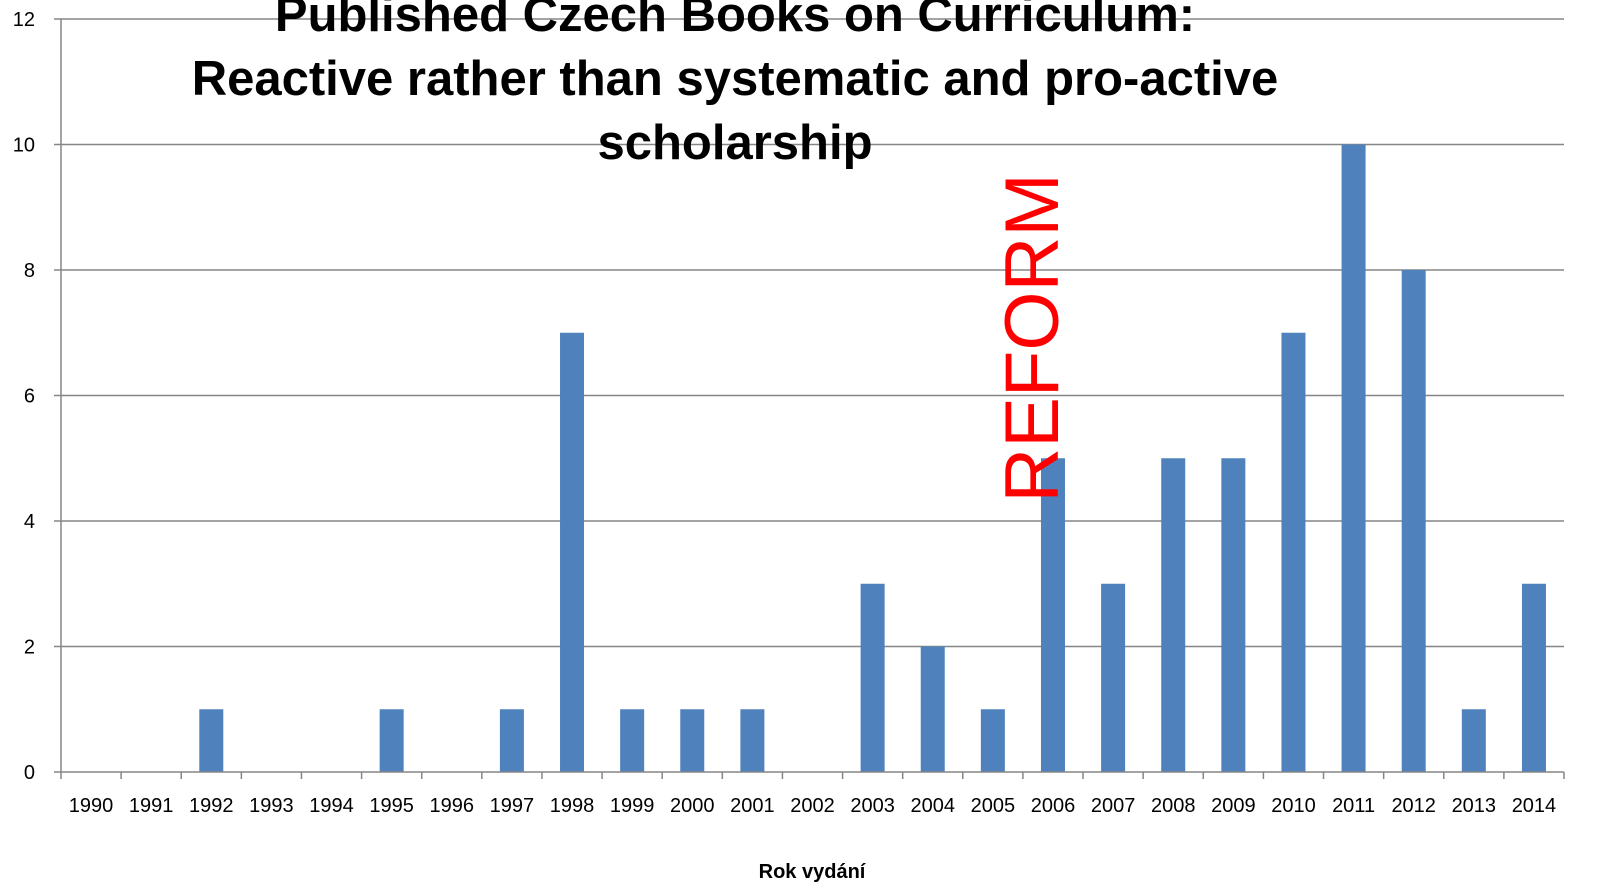  Describe the element at coordinates (752, 740) in the screenshot. I see `bar-2001` at that location.